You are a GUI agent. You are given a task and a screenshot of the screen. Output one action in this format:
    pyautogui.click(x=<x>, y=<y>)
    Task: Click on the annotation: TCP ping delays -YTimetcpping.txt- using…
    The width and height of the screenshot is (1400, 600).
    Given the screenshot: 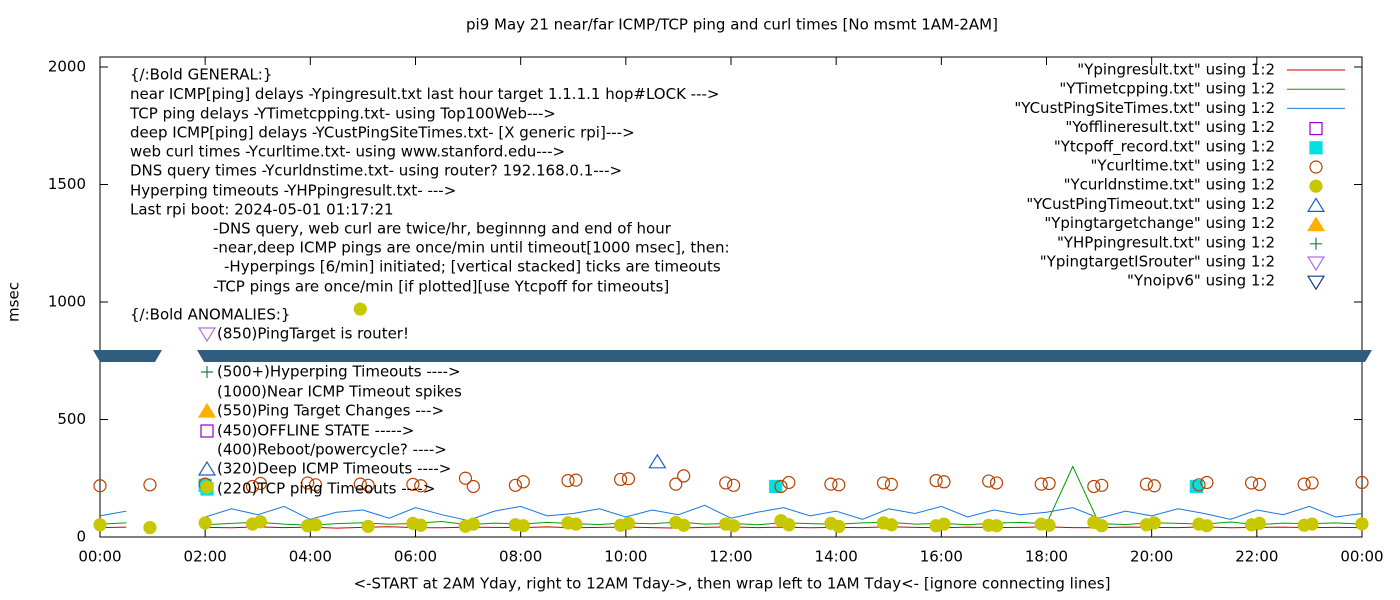 What is the action you would take?
    pyautogui.click(x=342, y=114)
    